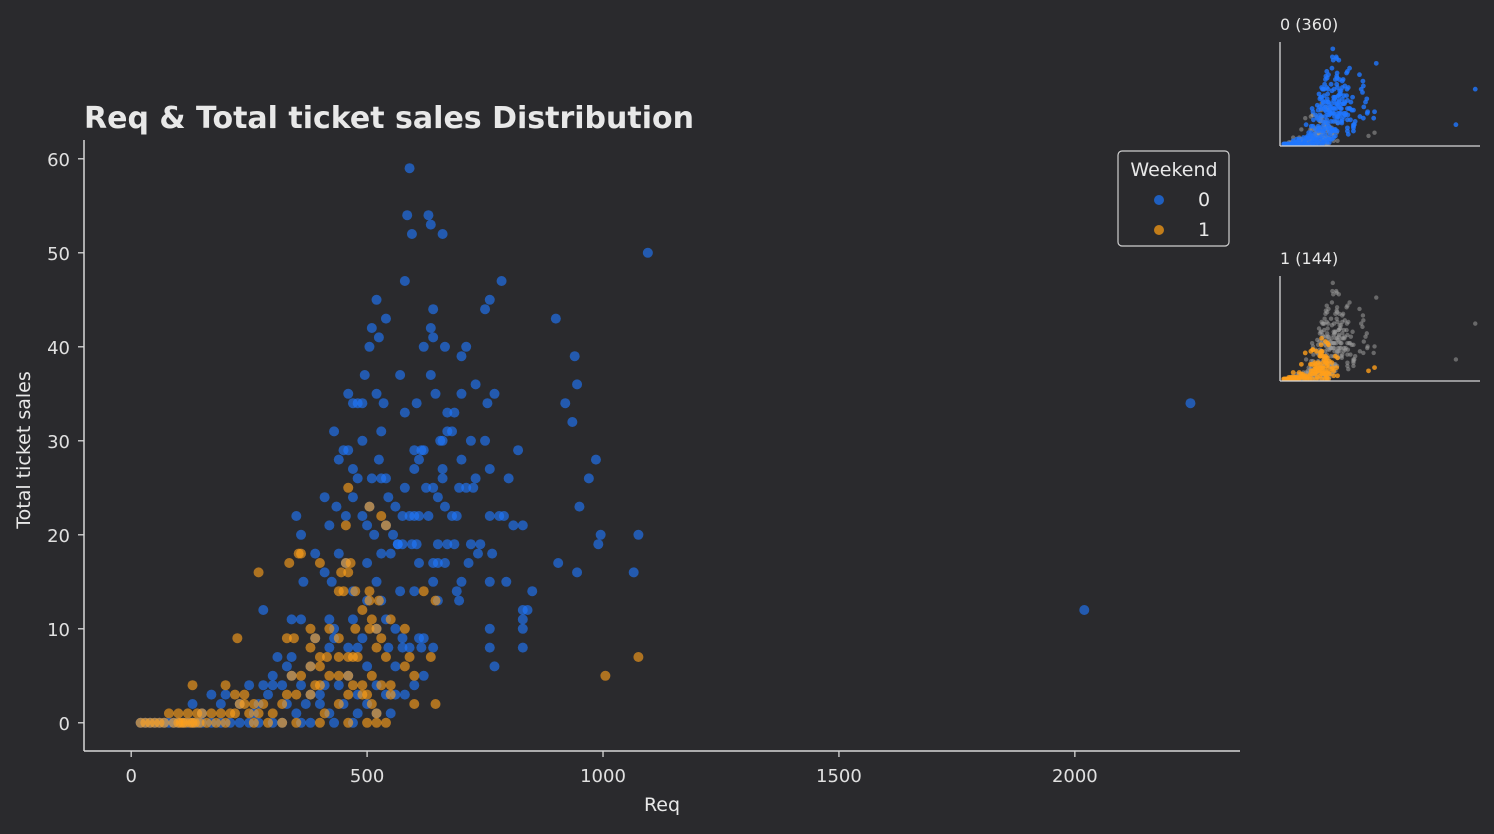  What do you see at coordinates (367, 776) in the screenshot?
I see `x-tick-label: 500` at bounding box center [367, 776].